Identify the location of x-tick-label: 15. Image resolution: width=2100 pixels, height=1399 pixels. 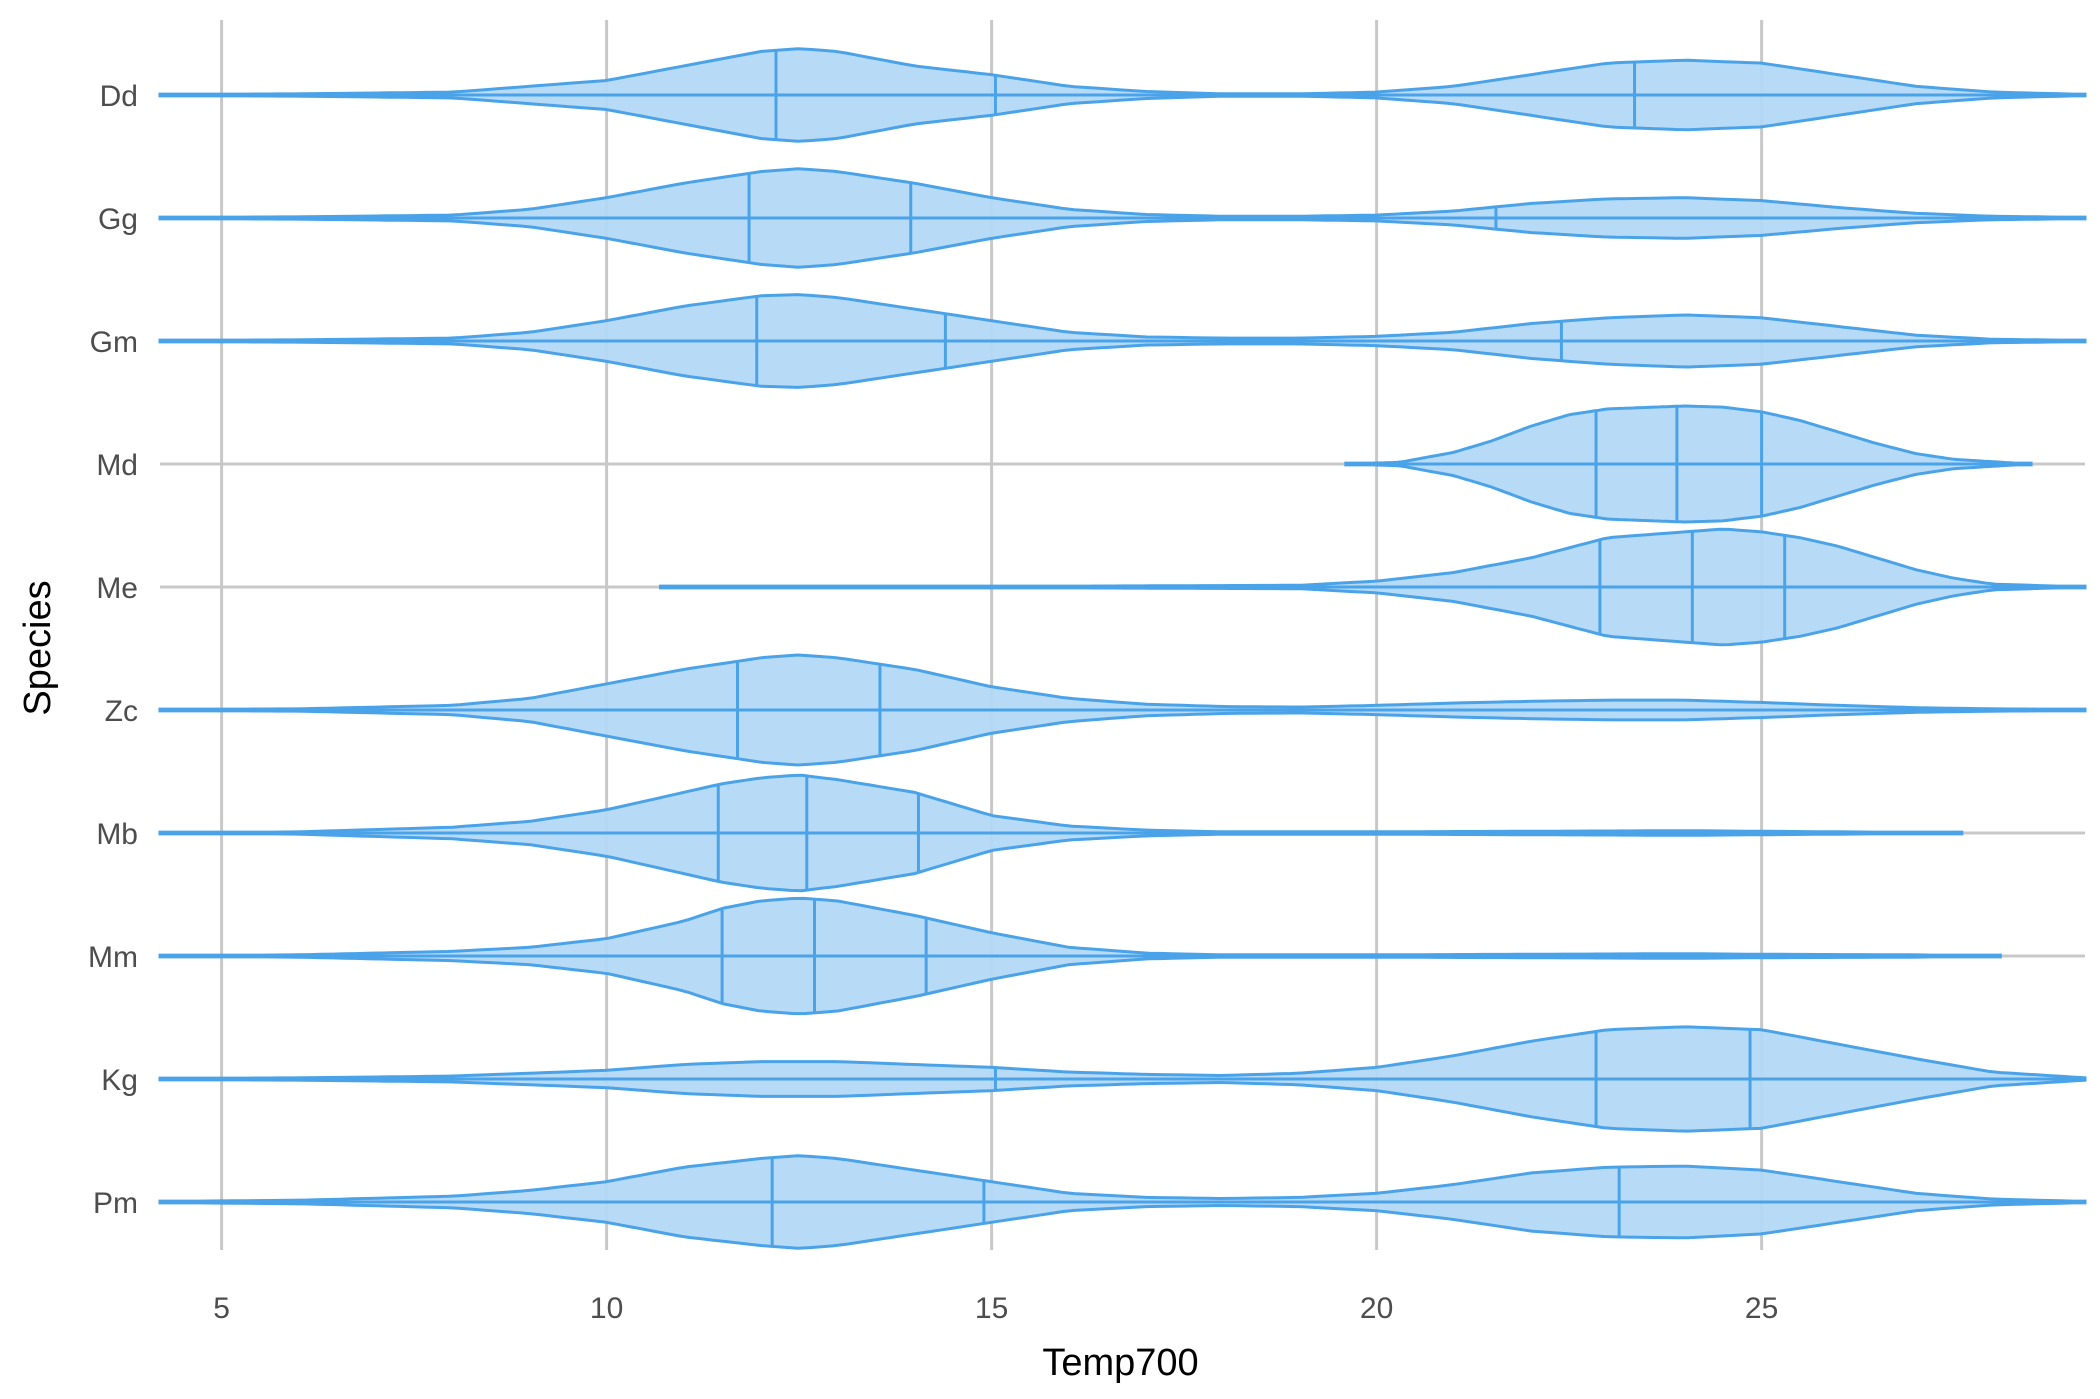
(991, 1308).